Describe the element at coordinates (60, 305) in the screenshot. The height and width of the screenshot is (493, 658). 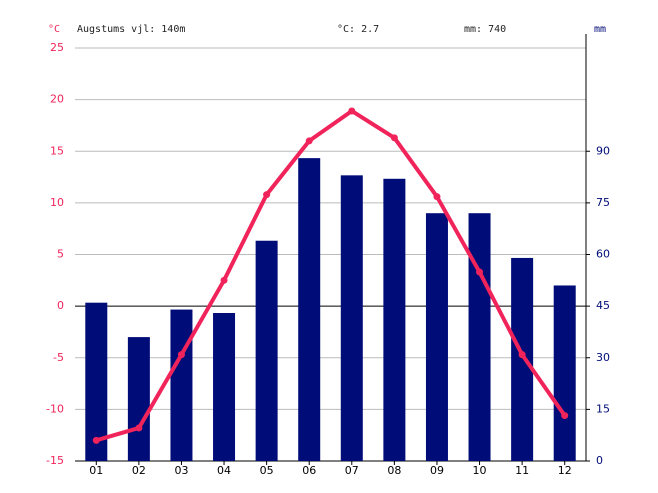
I see `y-tick-label: 0` at that location.